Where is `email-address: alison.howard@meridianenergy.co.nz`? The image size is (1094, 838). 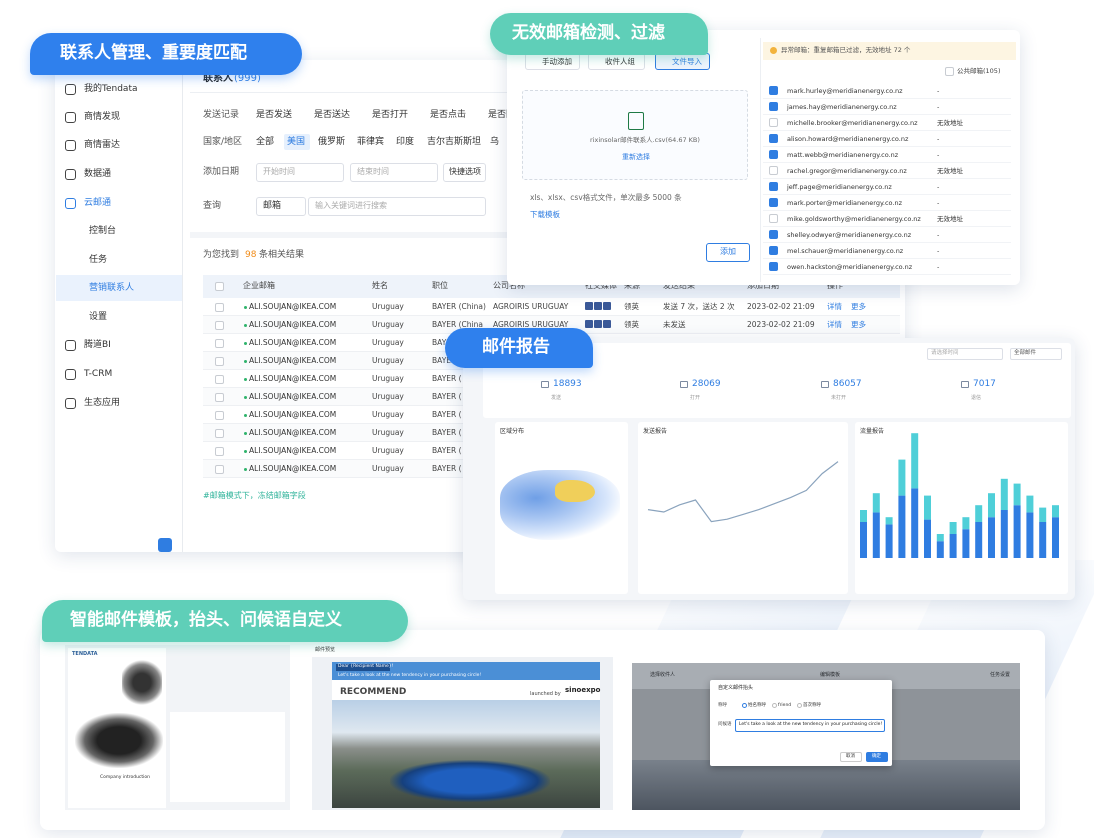 email-address: alison.howard@meridianenergy.co.nz is located at coordinates (848, 139).